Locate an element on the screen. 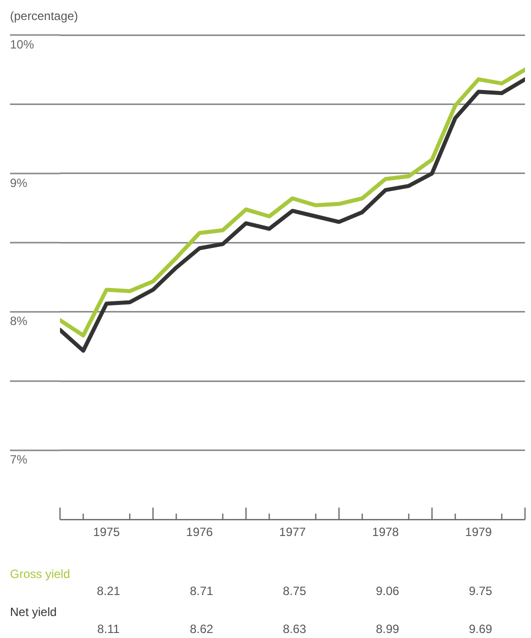  x-tick-label: 1978 is located at coordinates (386, 532).